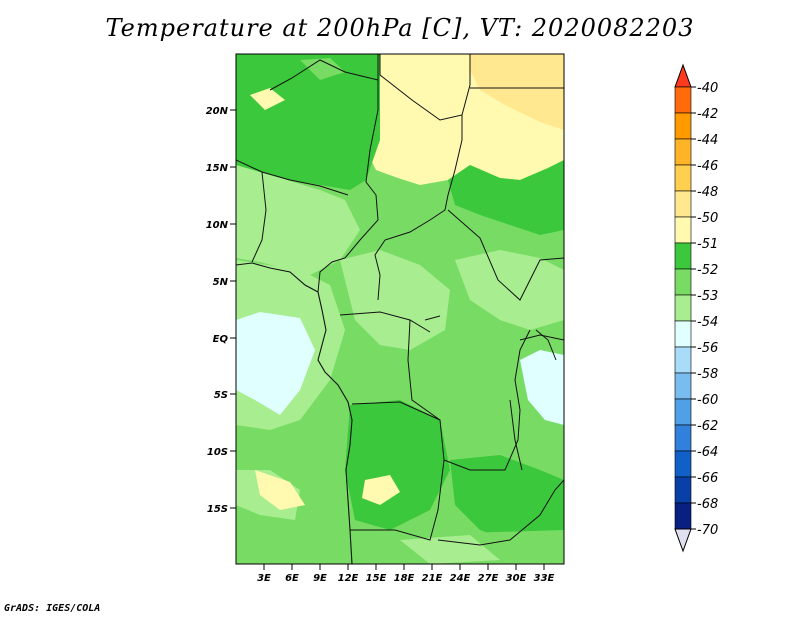 The image size is (800, 618). I want to click on x-label: 9E, so click(320, 578).